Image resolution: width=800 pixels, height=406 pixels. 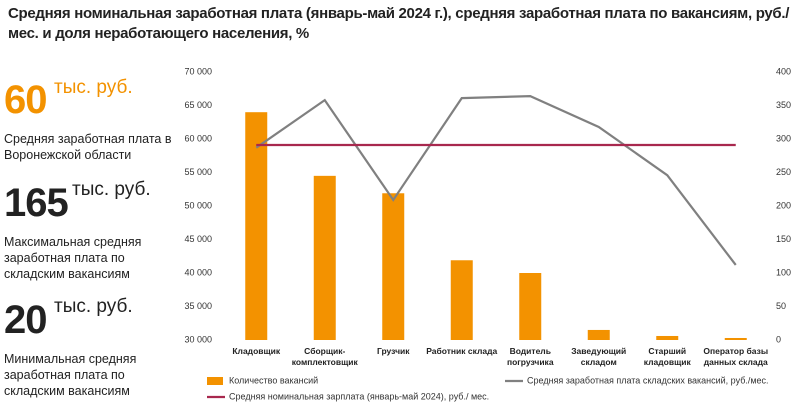 What do you see at coordinates (778, 339) in the screenshot?
I see `y2-tick-label: 0` at bounding box center [778, 339].